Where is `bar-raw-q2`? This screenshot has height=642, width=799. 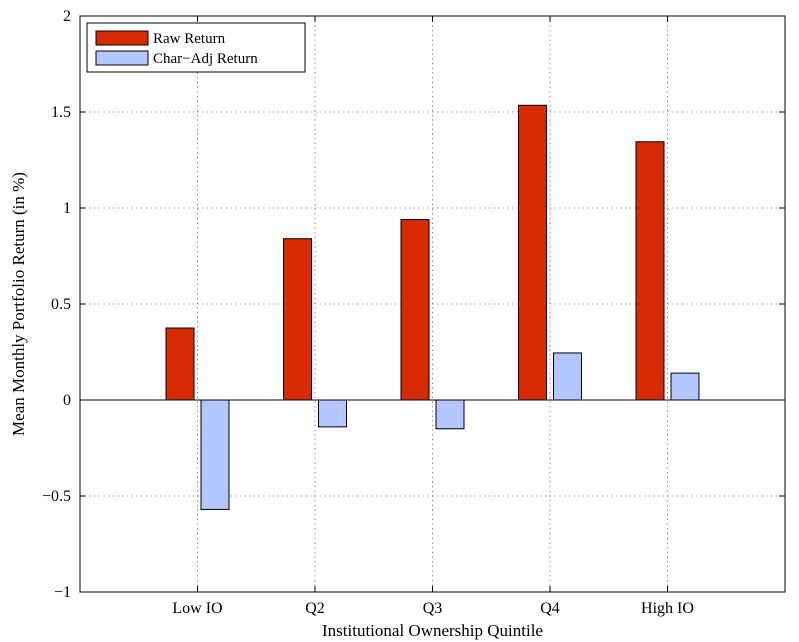 bar-raw-q2 is located at coordinates (297, 319).